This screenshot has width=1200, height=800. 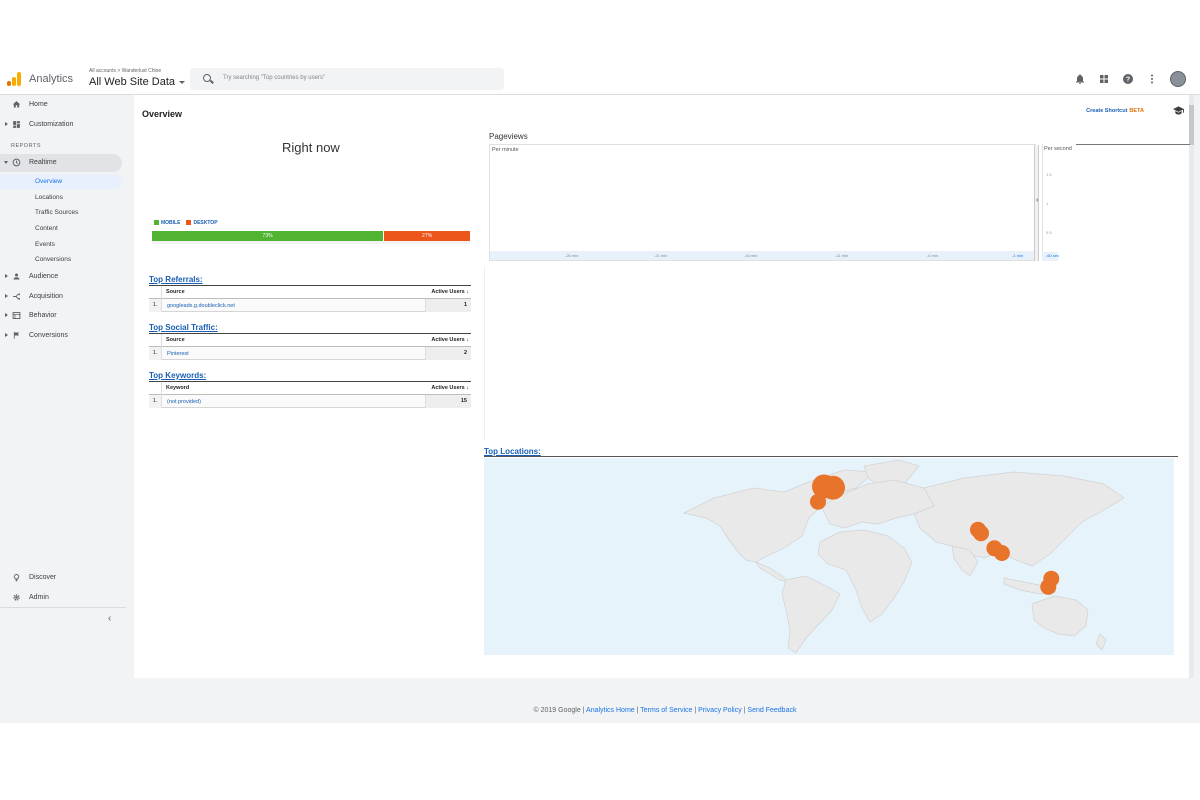 What do you see at coordinates (61, 228) in the screenshot?
I see `sidebar-subitem-content: Content` at bounding box center [61, 228].